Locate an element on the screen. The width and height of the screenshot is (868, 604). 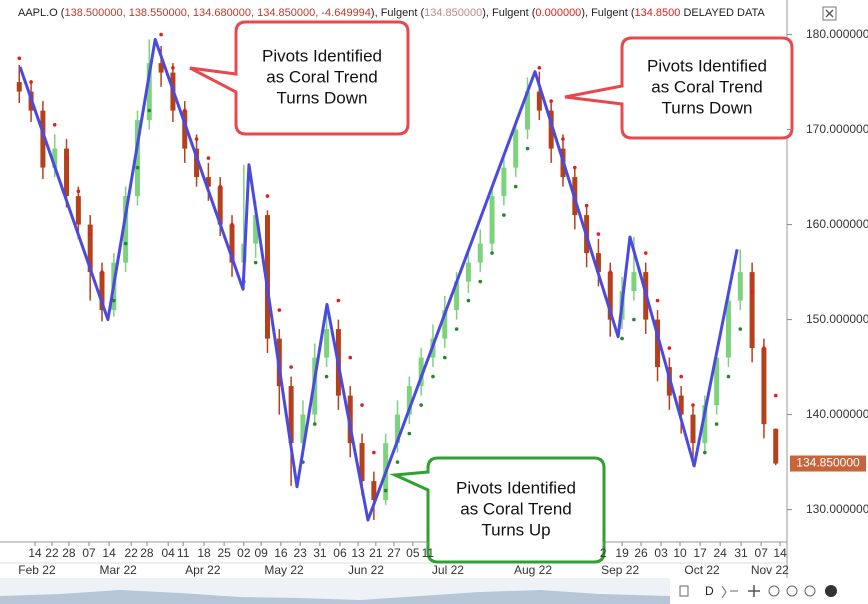
x-tick-label: 04 is located at coordinates (169, 553).